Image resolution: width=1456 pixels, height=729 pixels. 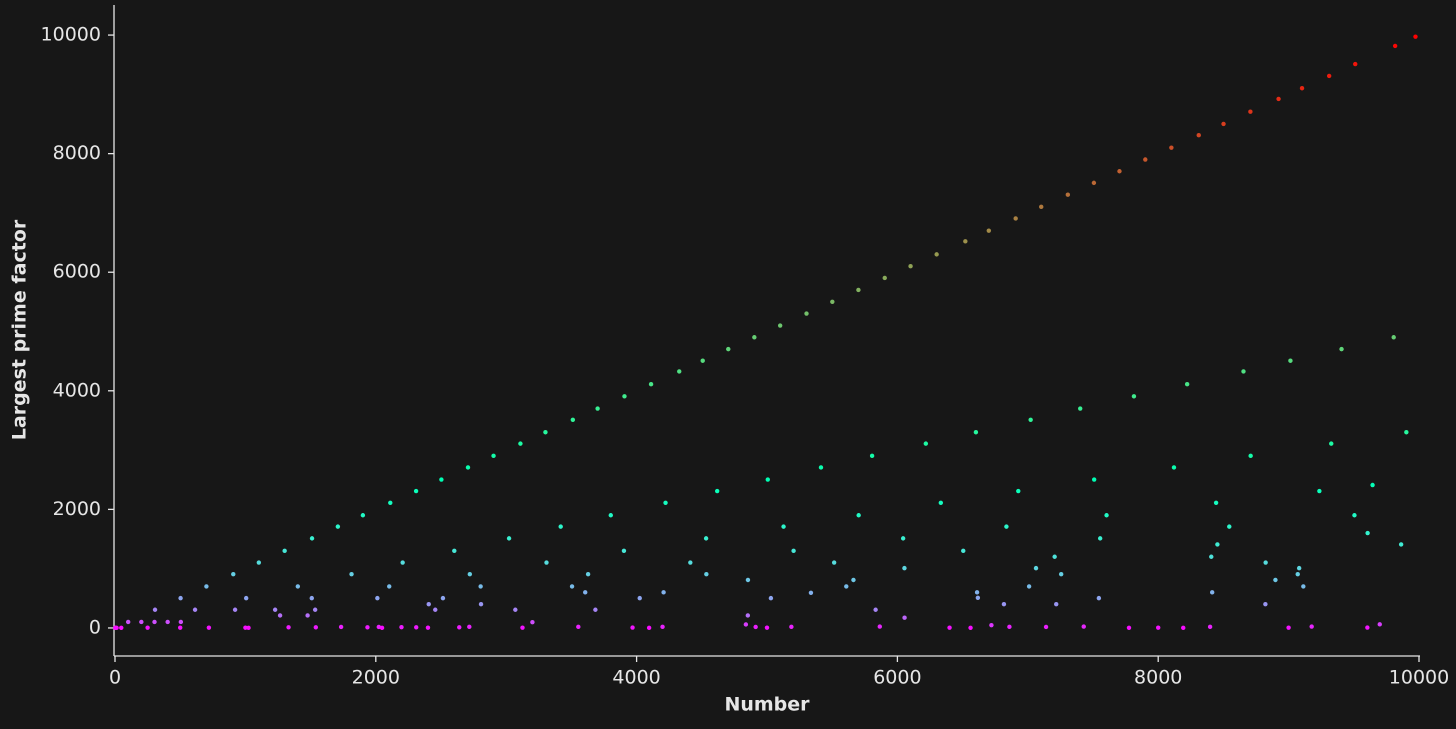 What do you see at coordinates (95, 627) in the screenshot?
I see `y-tick-label: 0` at bounding box center [95, 627].